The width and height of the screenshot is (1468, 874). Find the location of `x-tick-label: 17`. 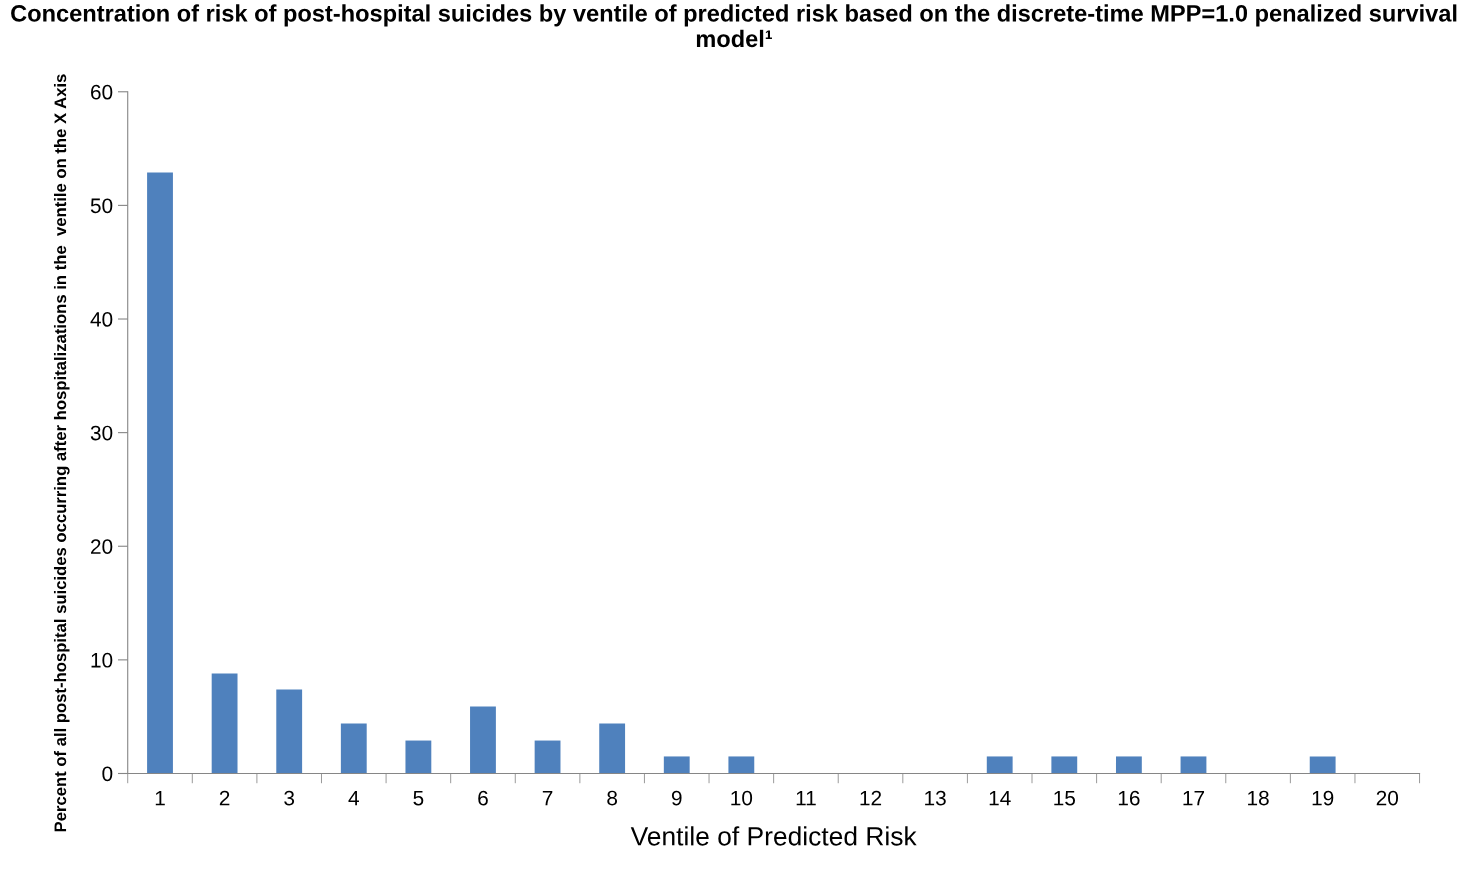

x-tick-label: 17 is located at coordinates (1194, 798).